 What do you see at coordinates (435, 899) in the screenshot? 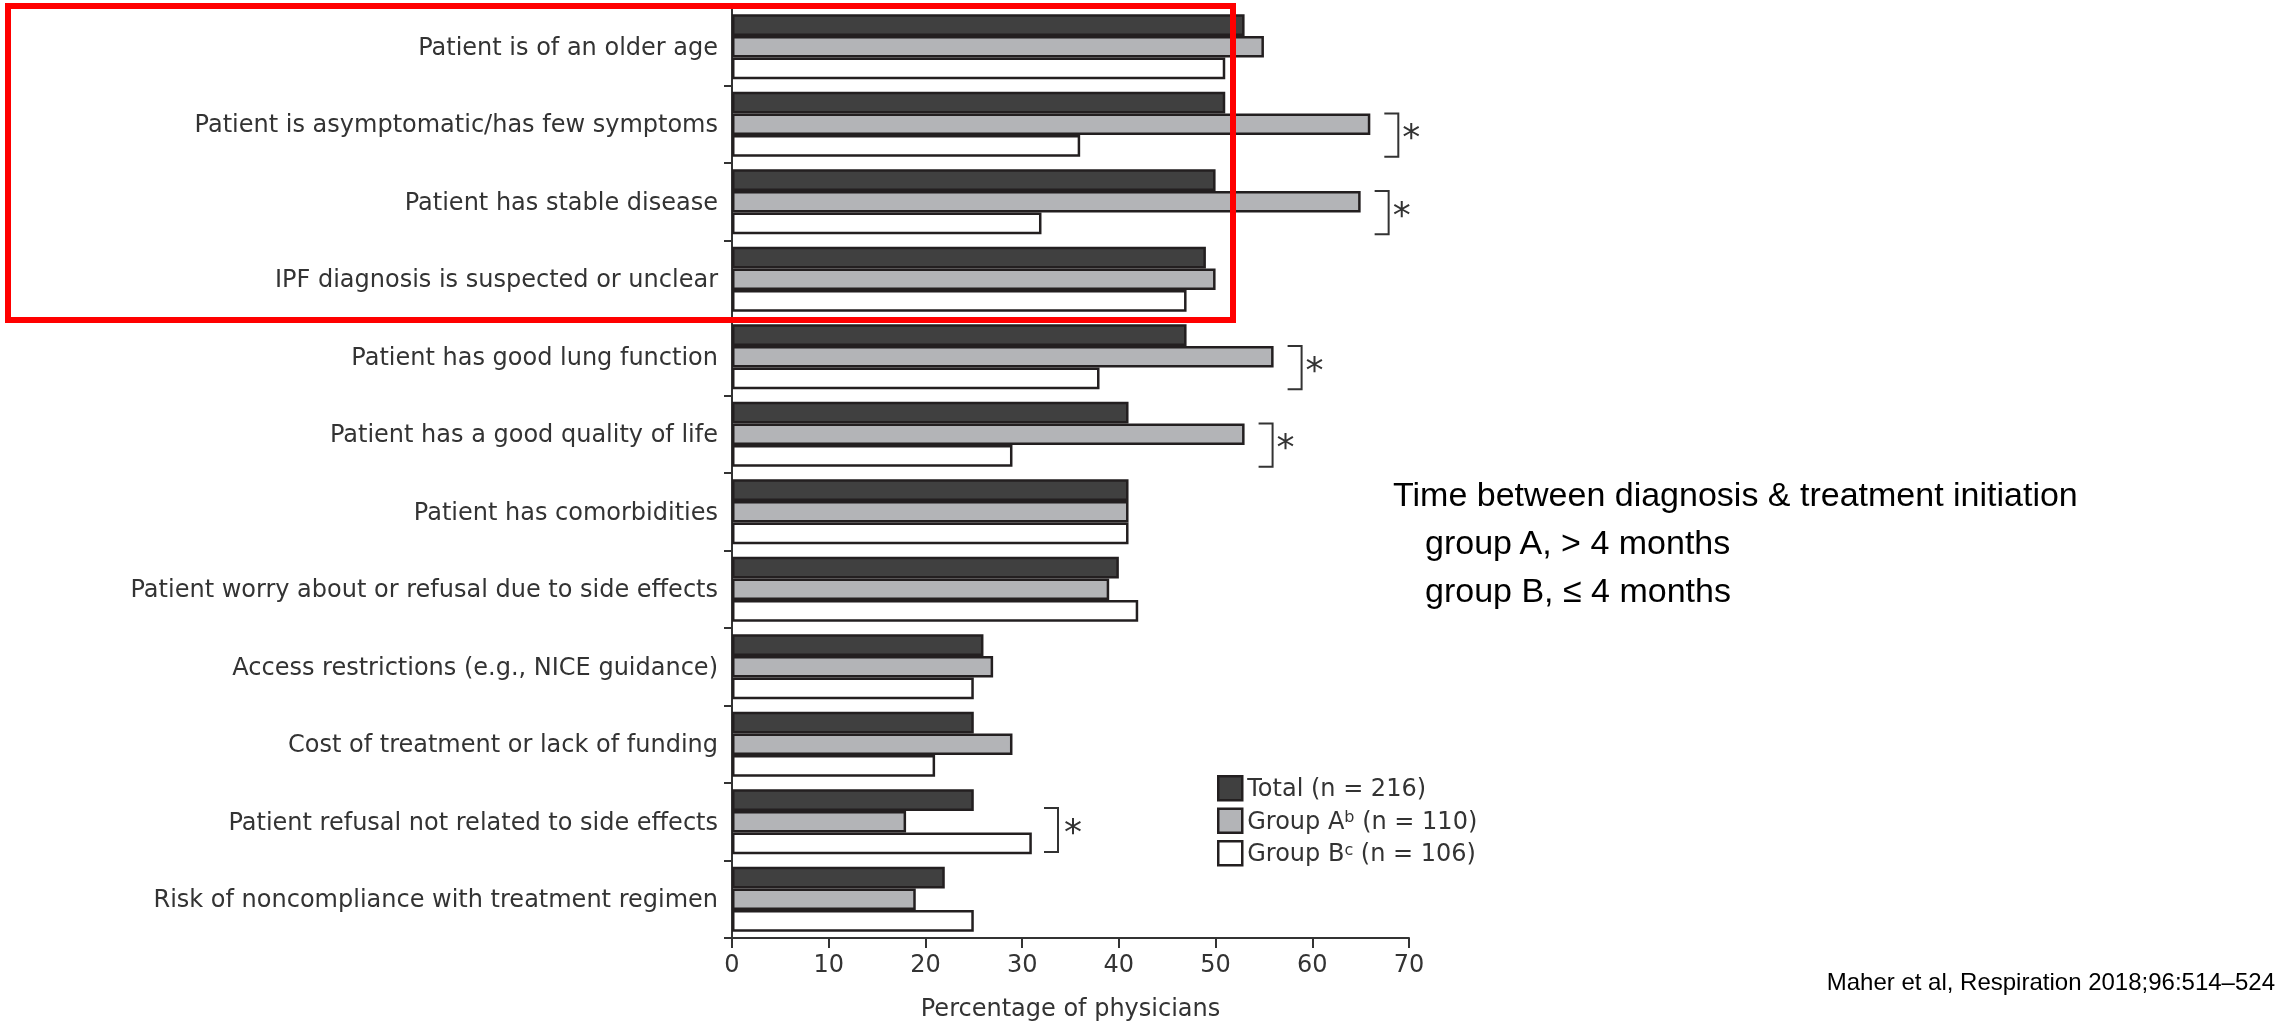
I see `y-tick-label: Risk of noncompliance with treatment regimen` at bounding box center [435, 899].